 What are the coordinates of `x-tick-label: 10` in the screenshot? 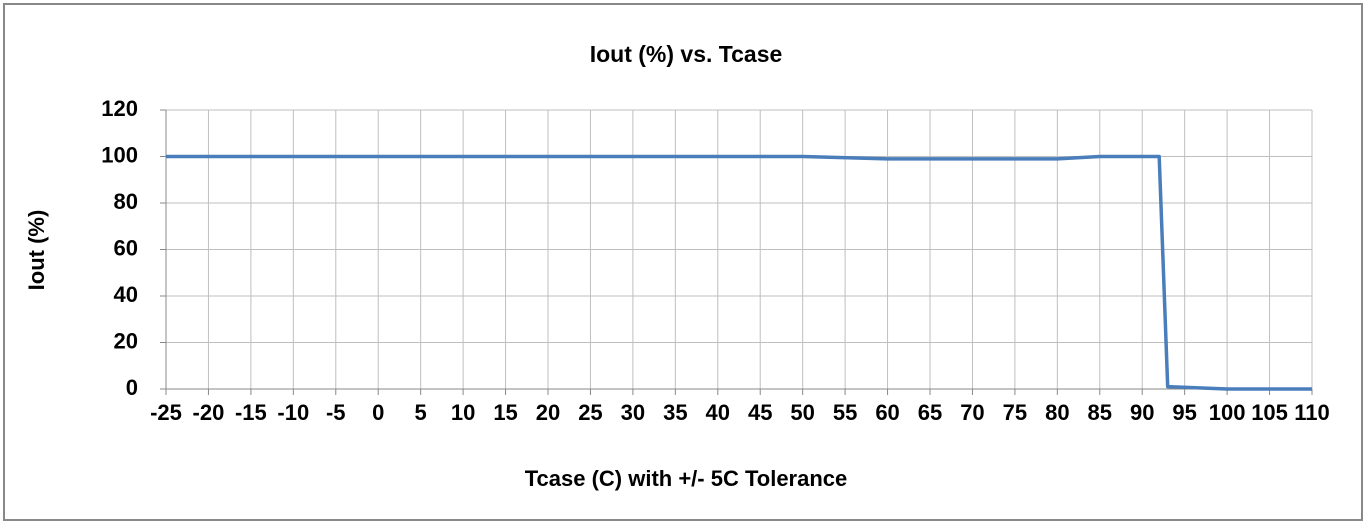 It's located at (463, 412).